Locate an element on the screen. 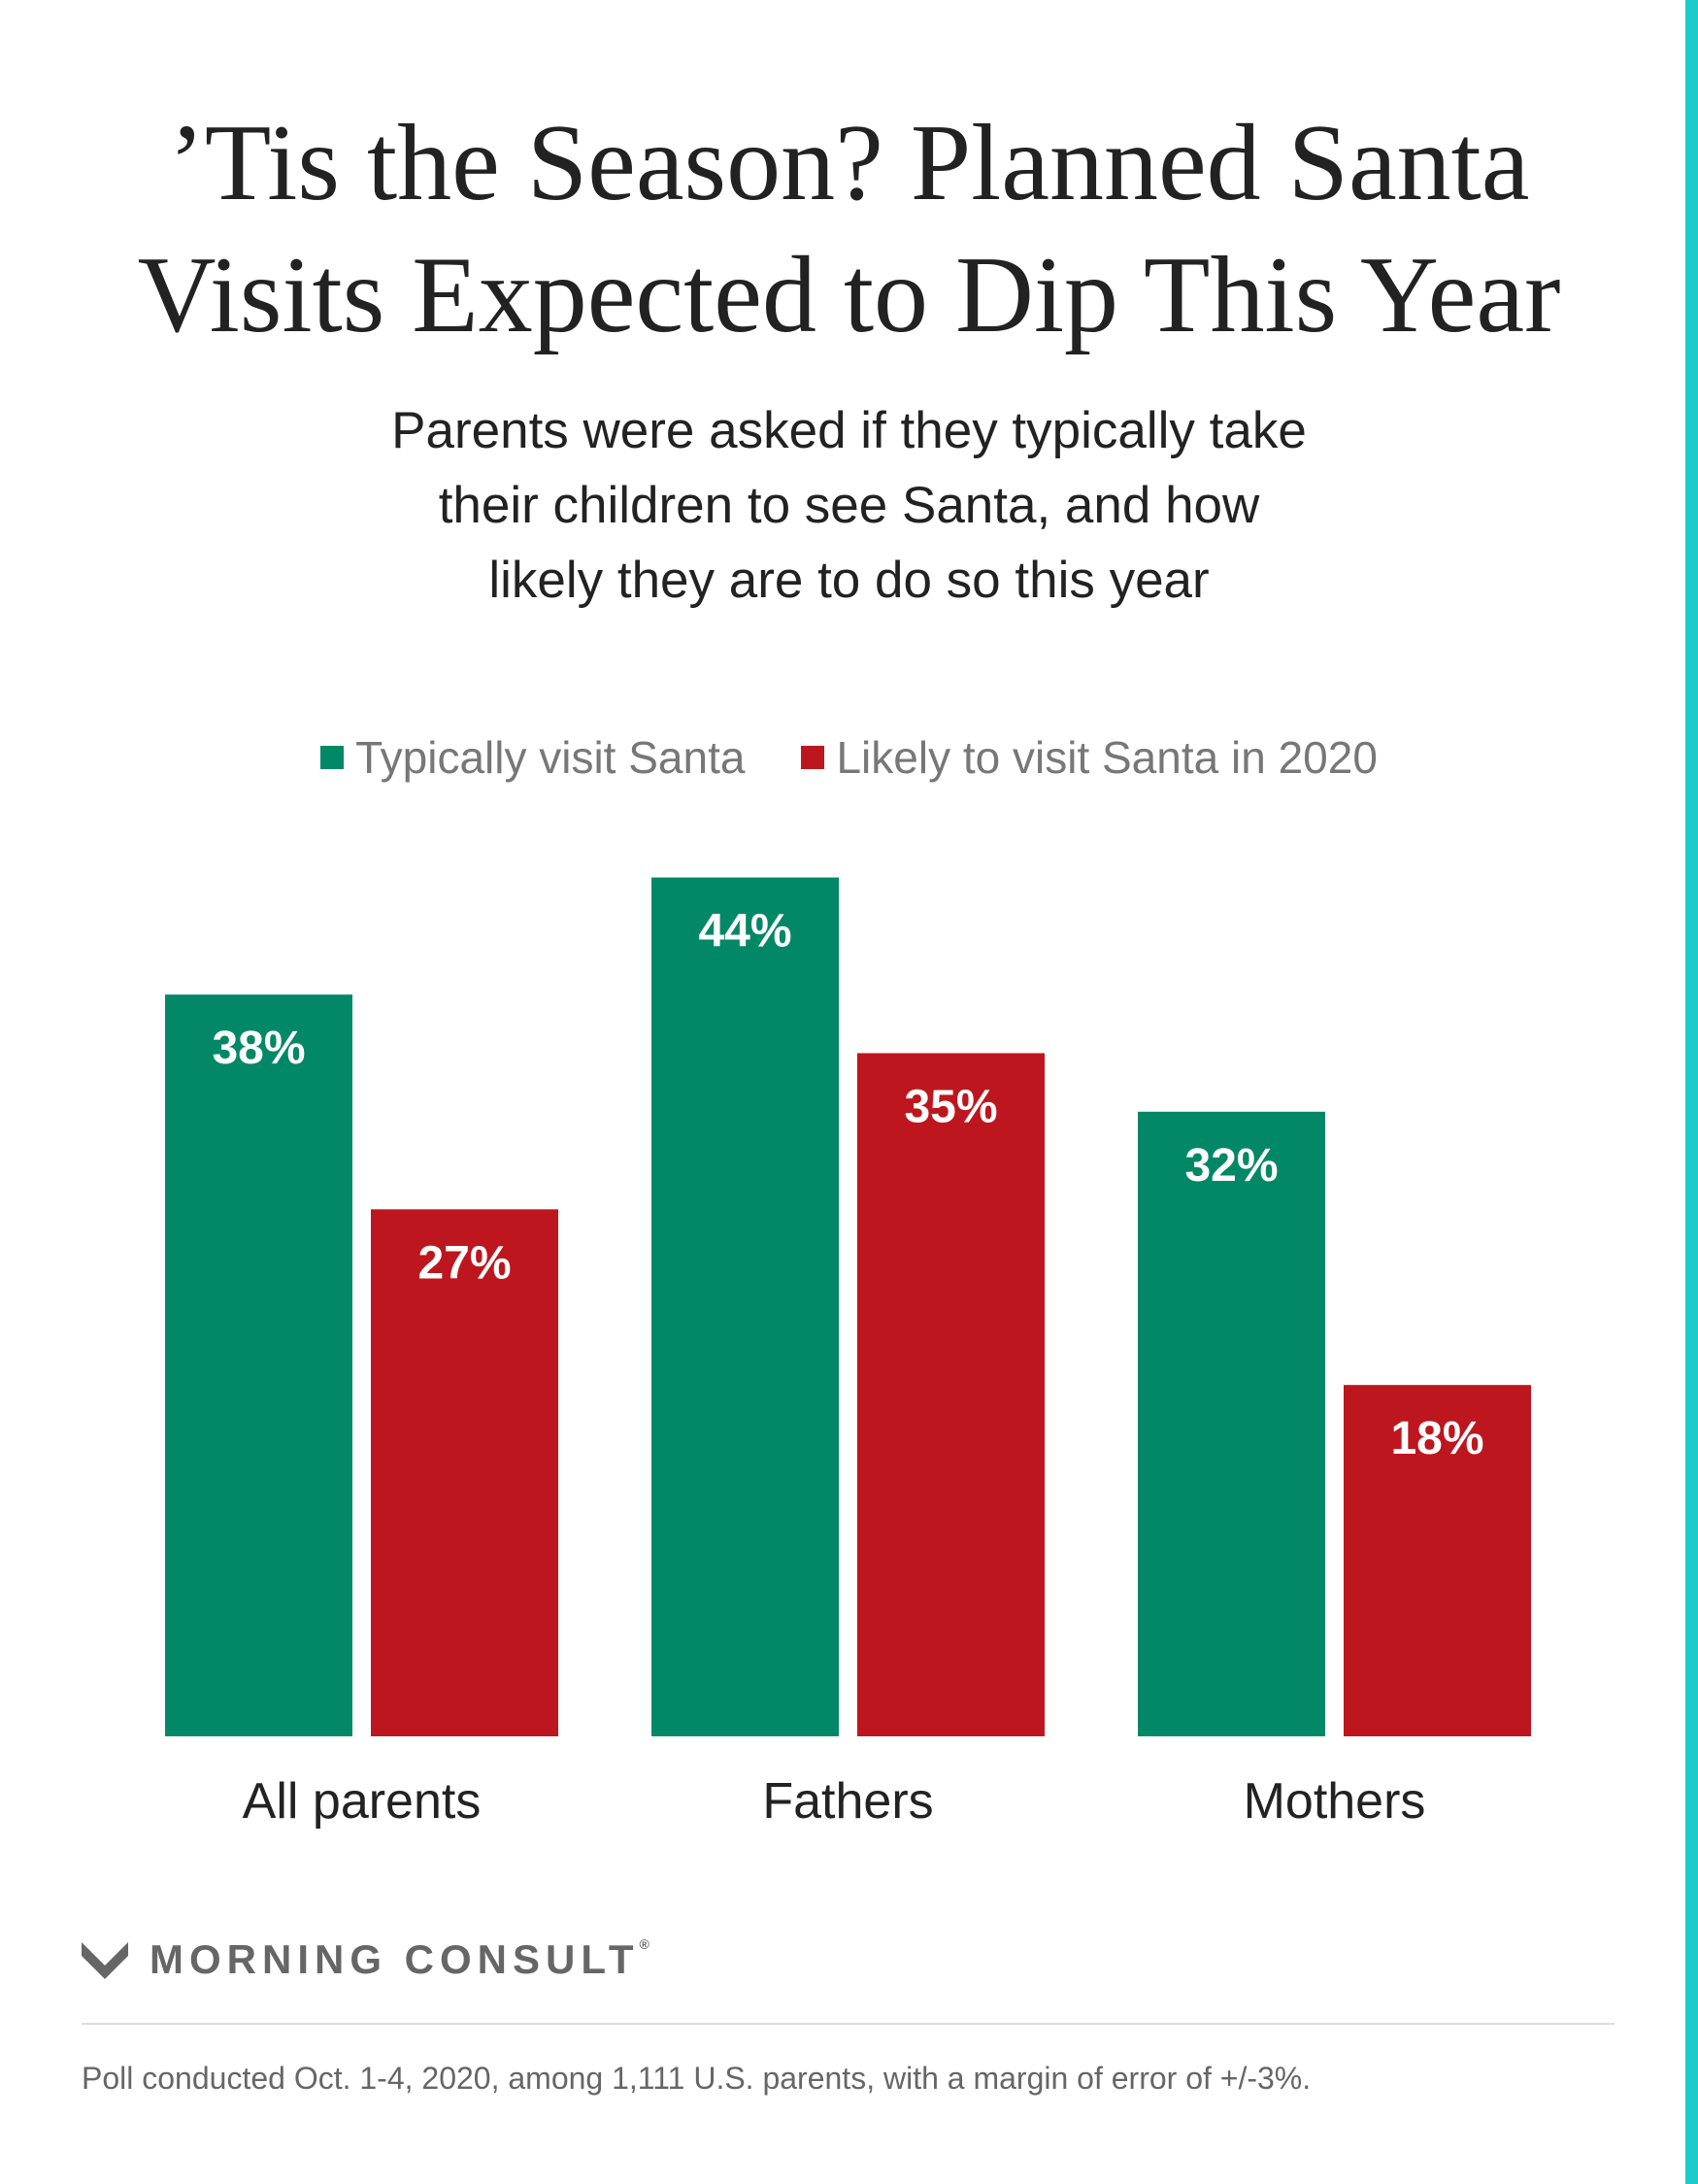 The width and height of the screenshot is (1698, 2184). brand-registered-mark: ® is located at coordinates (647, 1944).